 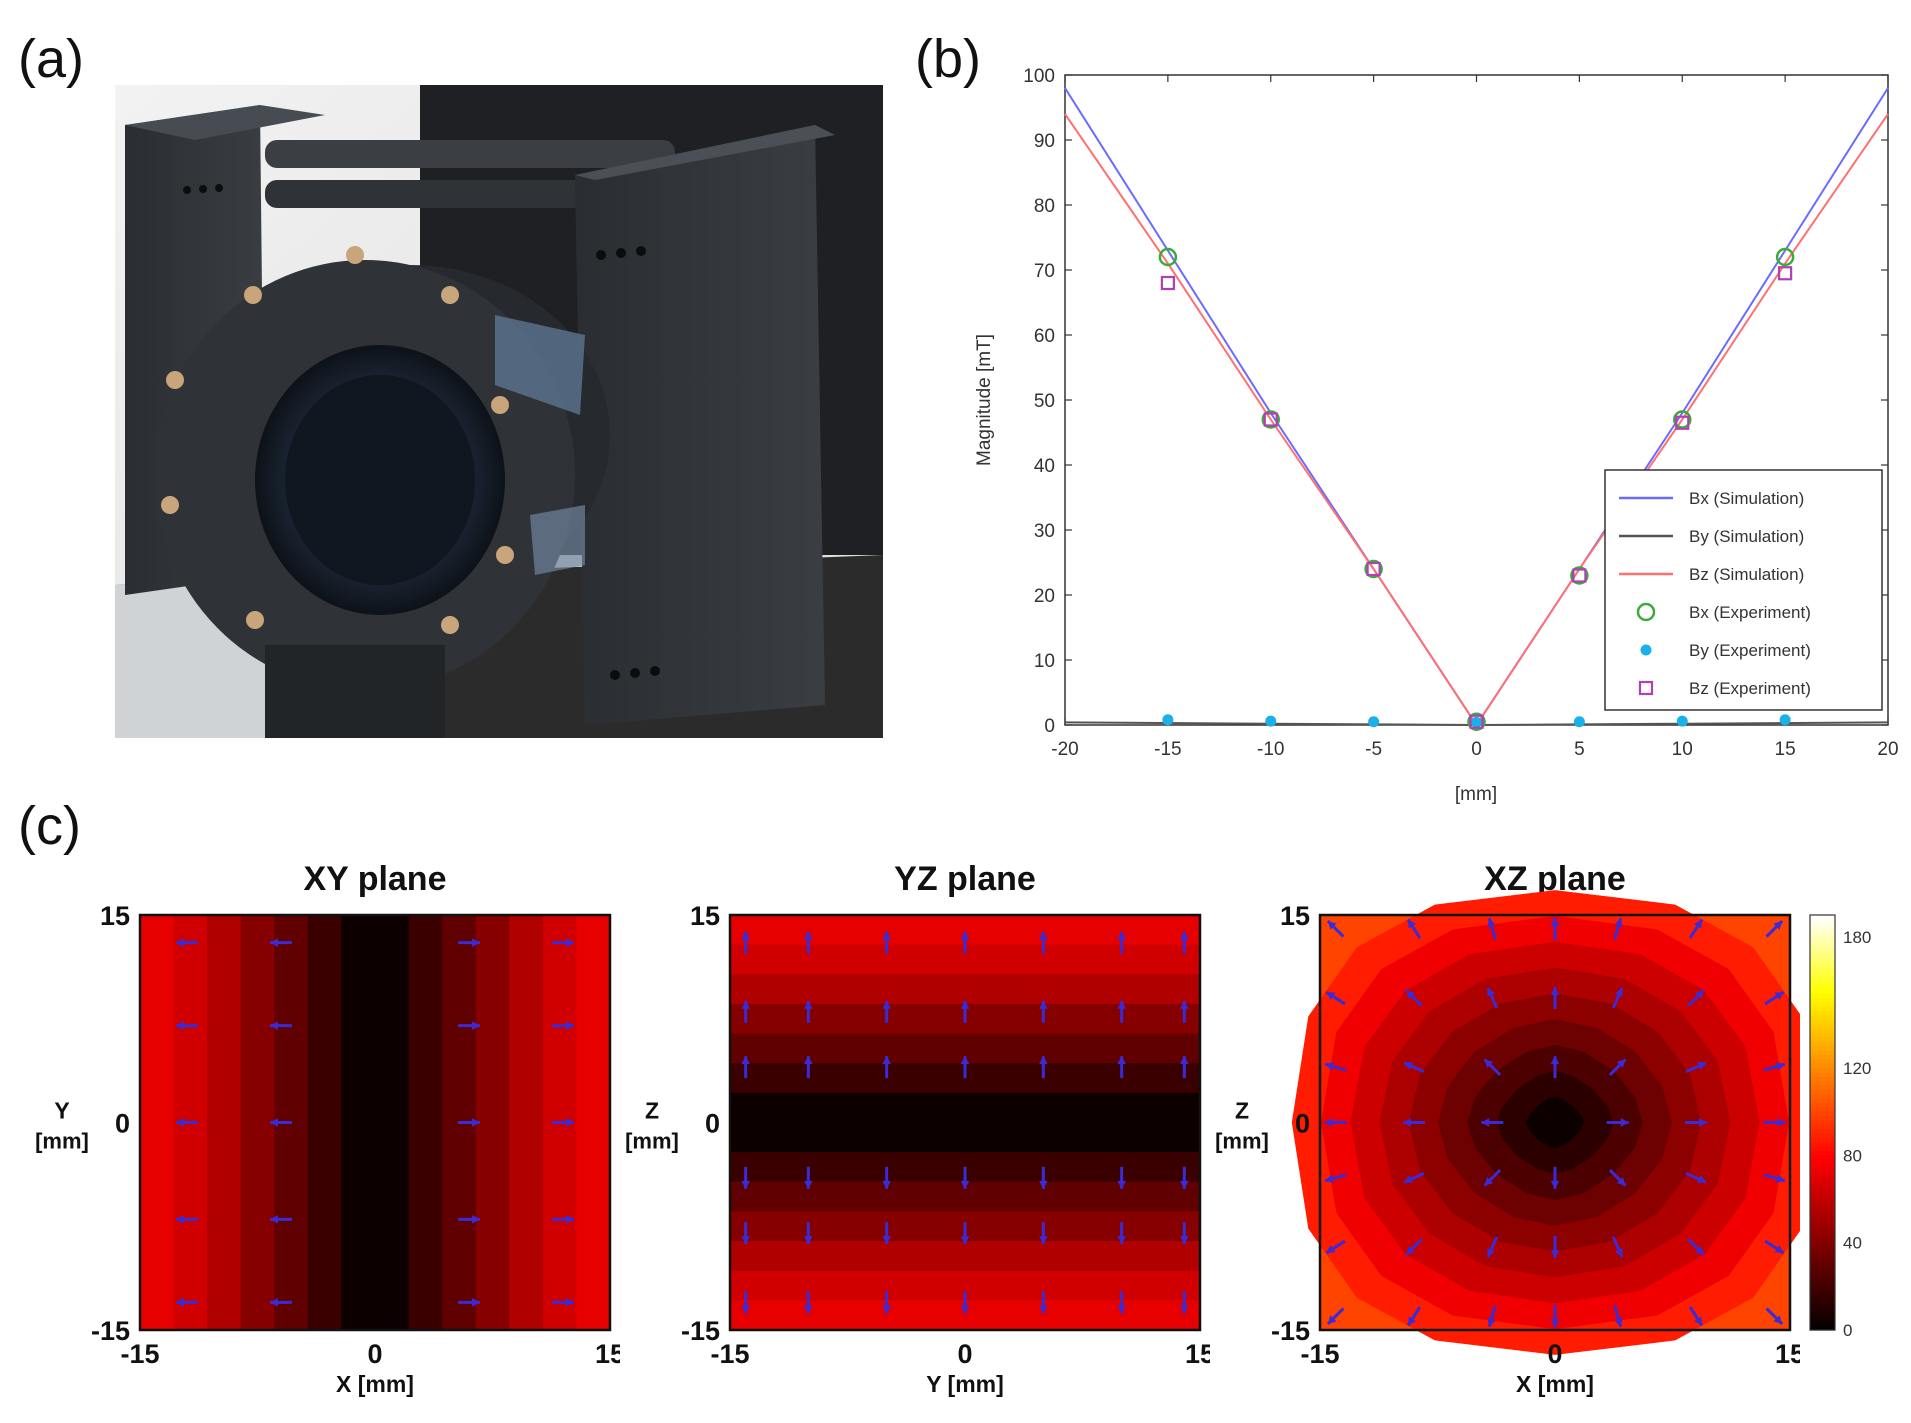 I want to click on panel-label-b: (b), so click(x=948, y=59).